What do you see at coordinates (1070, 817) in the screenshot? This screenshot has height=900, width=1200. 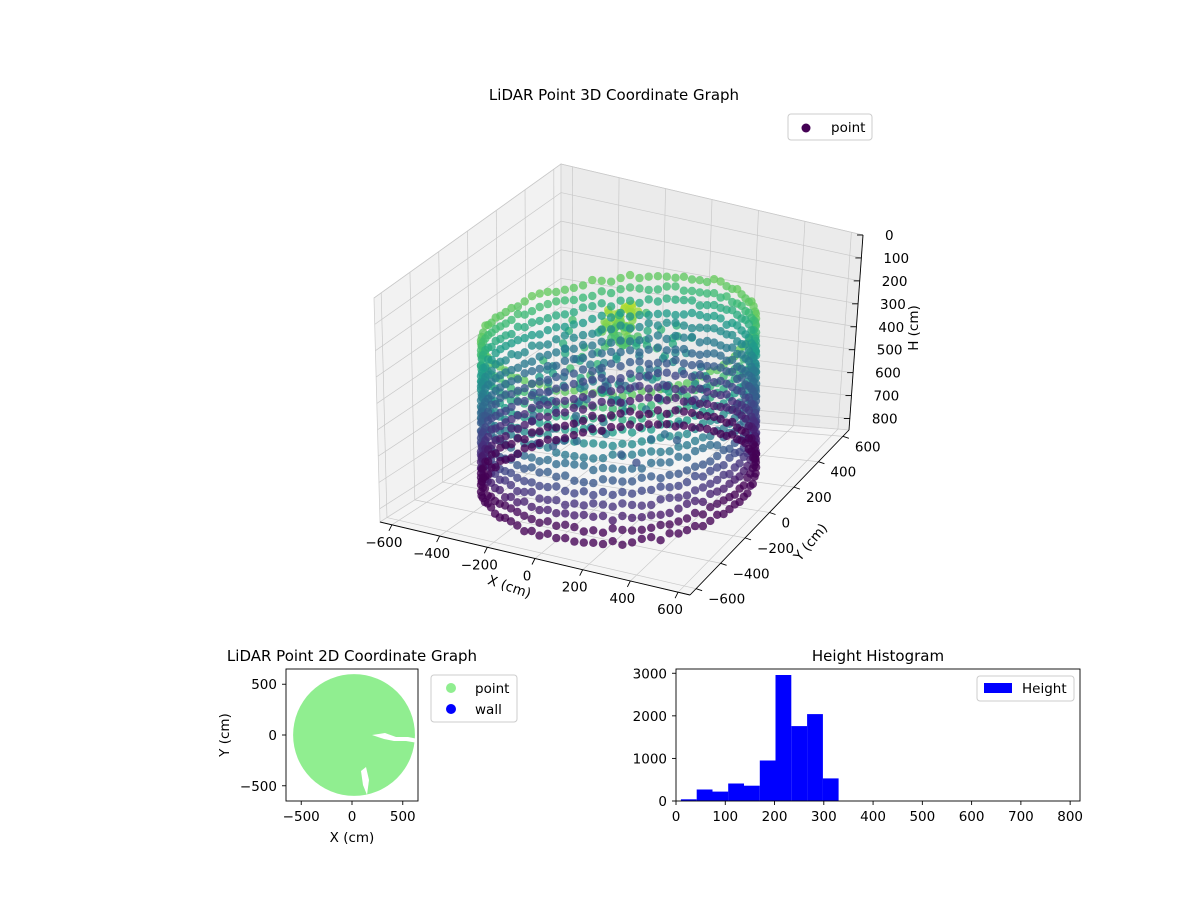 I see `histogram-x-tick-label: 800` at bounding box center [1070, 817].